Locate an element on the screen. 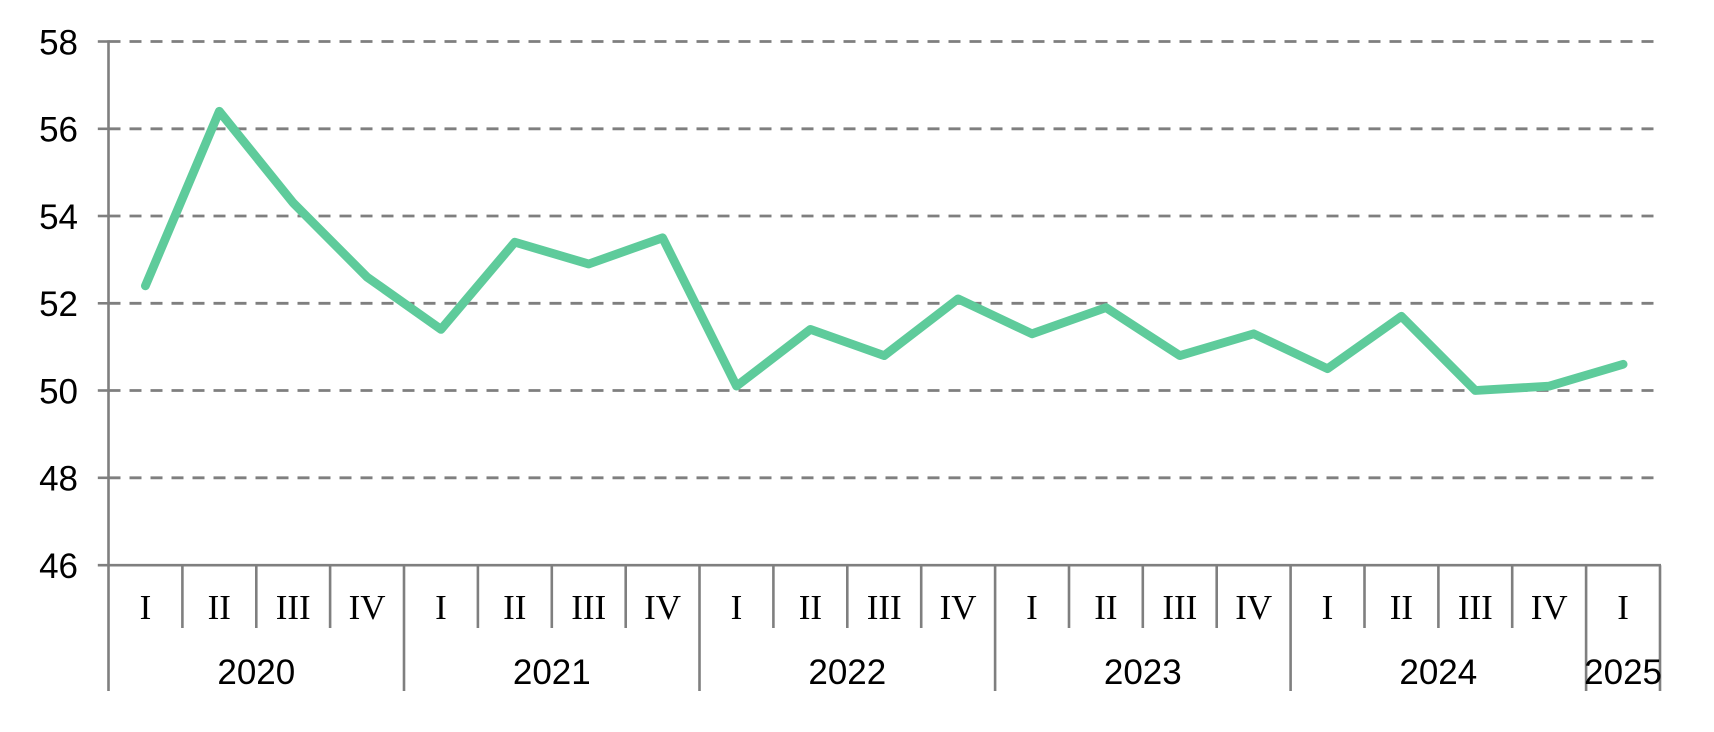  svg-text: 58 is located at coordinates (58, 42).